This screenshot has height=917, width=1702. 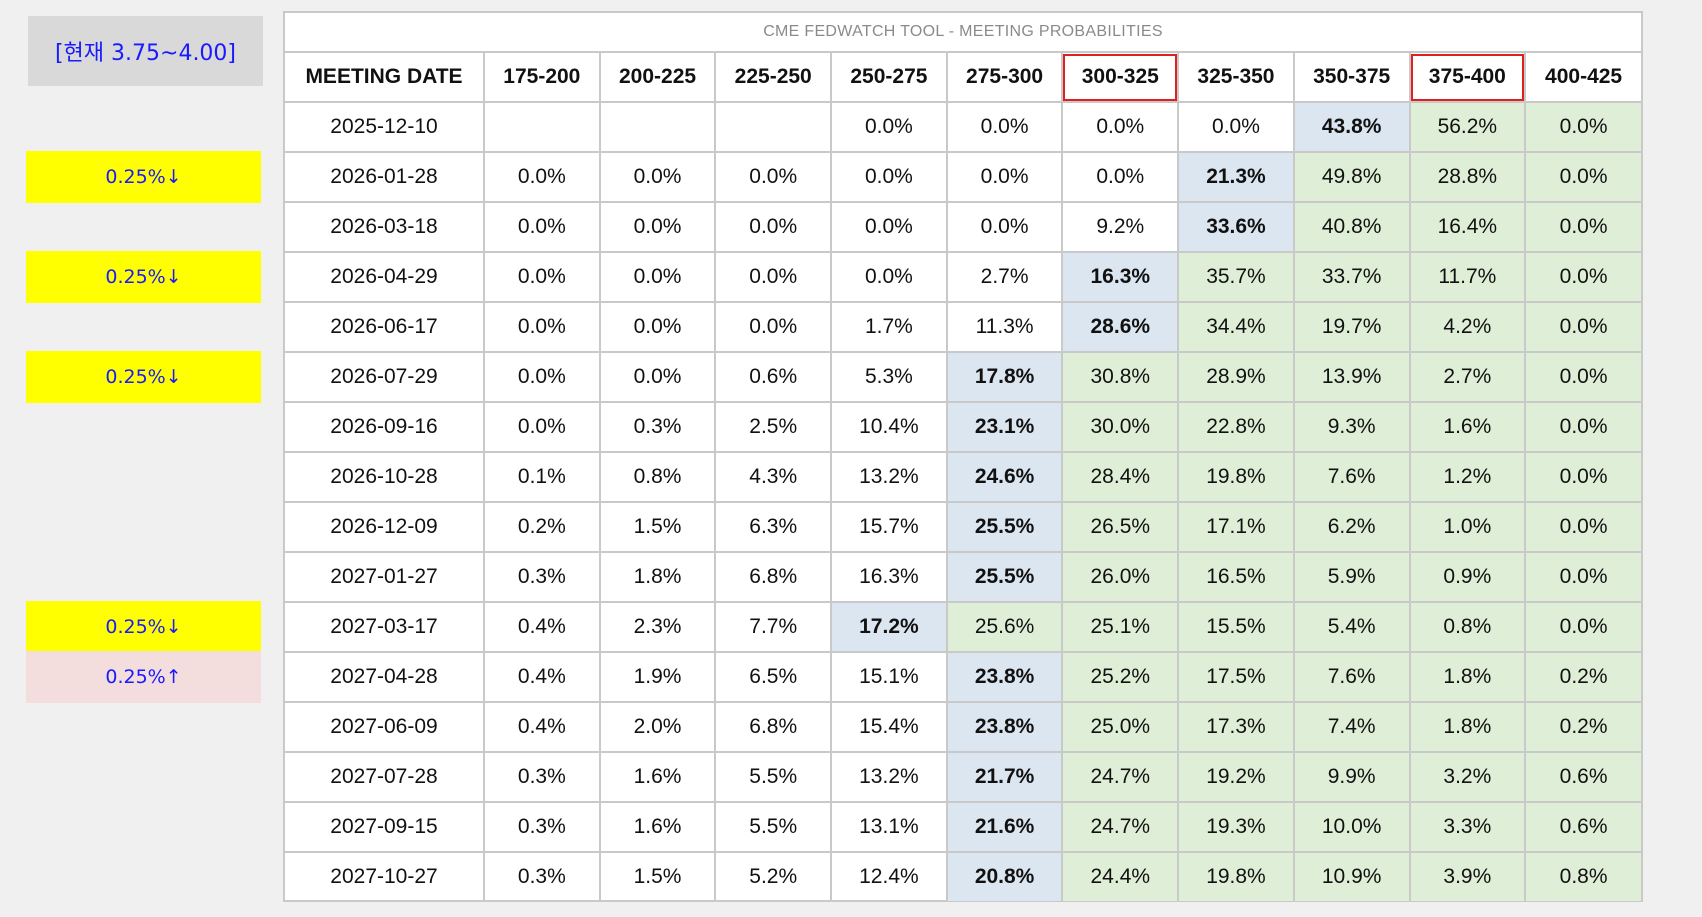 What do you see at coordinates (1467, 876) in the screenshot?
I see `probability-cell: 3.9%` at bounding box center [1467, 876].